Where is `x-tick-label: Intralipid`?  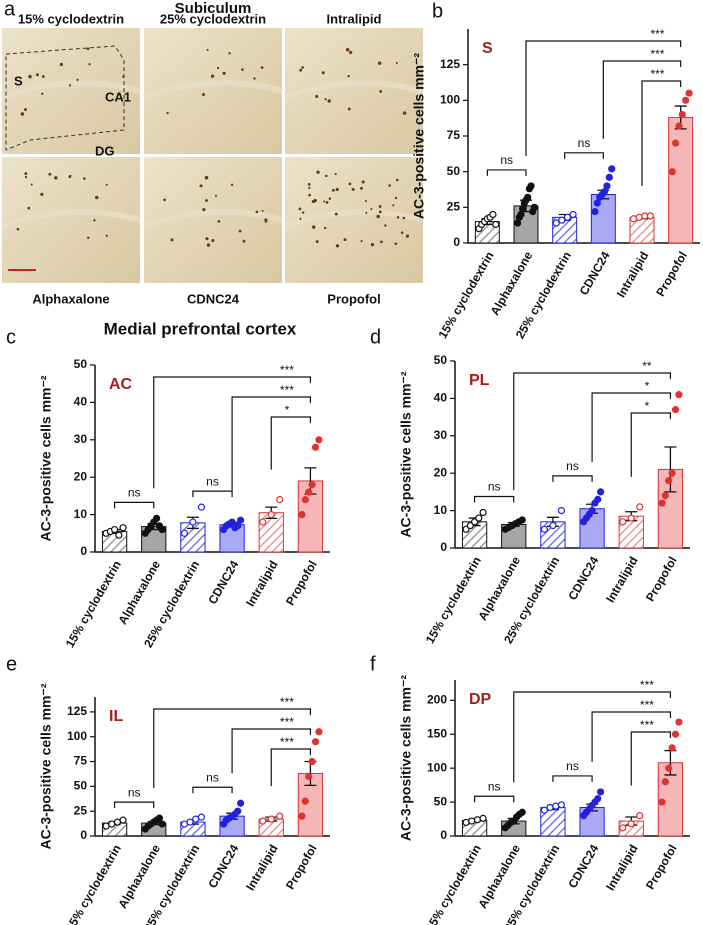 x-tick-label: Intralipid is located at coordinates (621, 579).